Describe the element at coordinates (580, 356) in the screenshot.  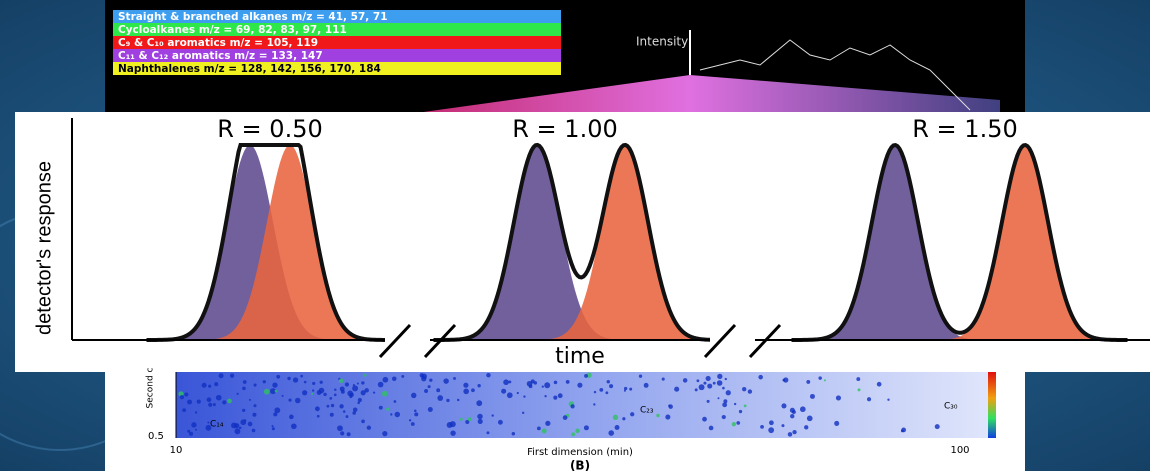
I see `x-axis-label: time` at that location.